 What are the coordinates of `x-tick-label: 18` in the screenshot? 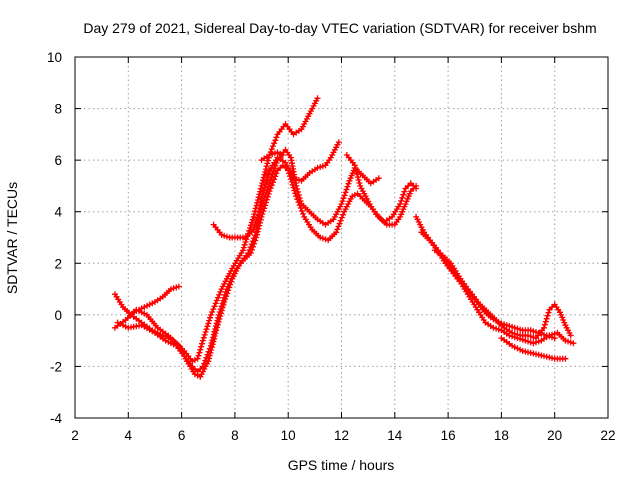 It's located at (501, 435).